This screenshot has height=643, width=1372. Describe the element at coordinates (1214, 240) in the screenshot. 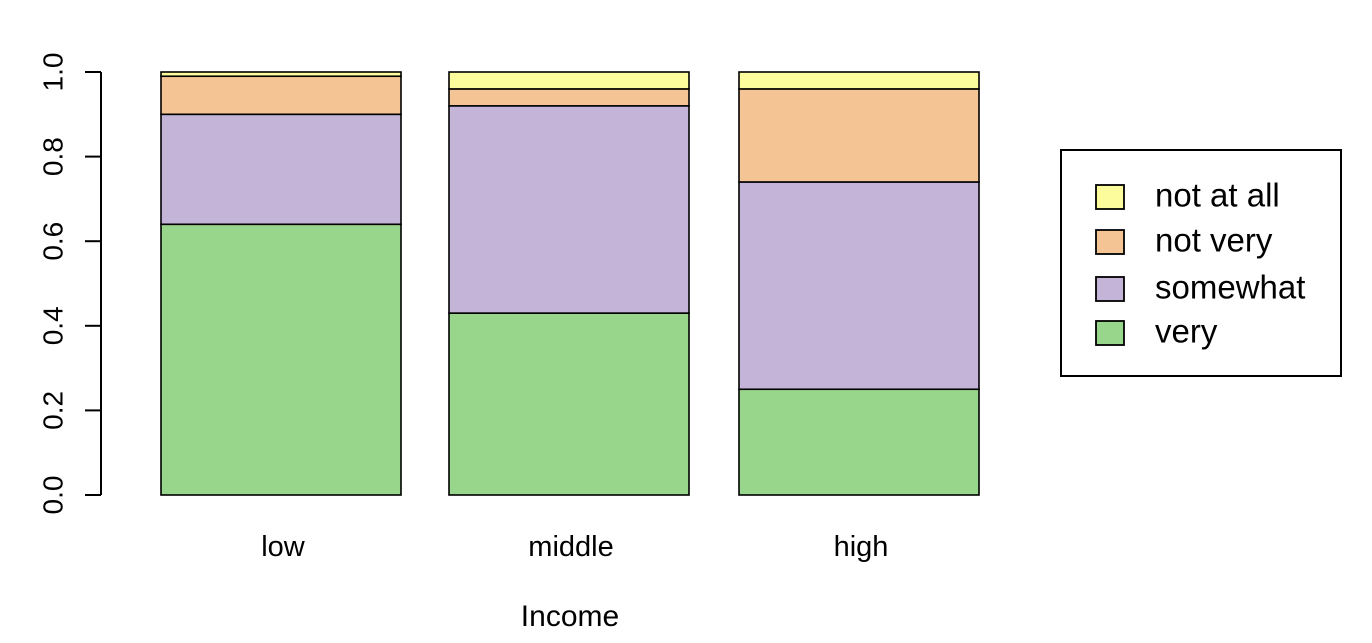

I see `legend-label-not-very: not very` at that location.